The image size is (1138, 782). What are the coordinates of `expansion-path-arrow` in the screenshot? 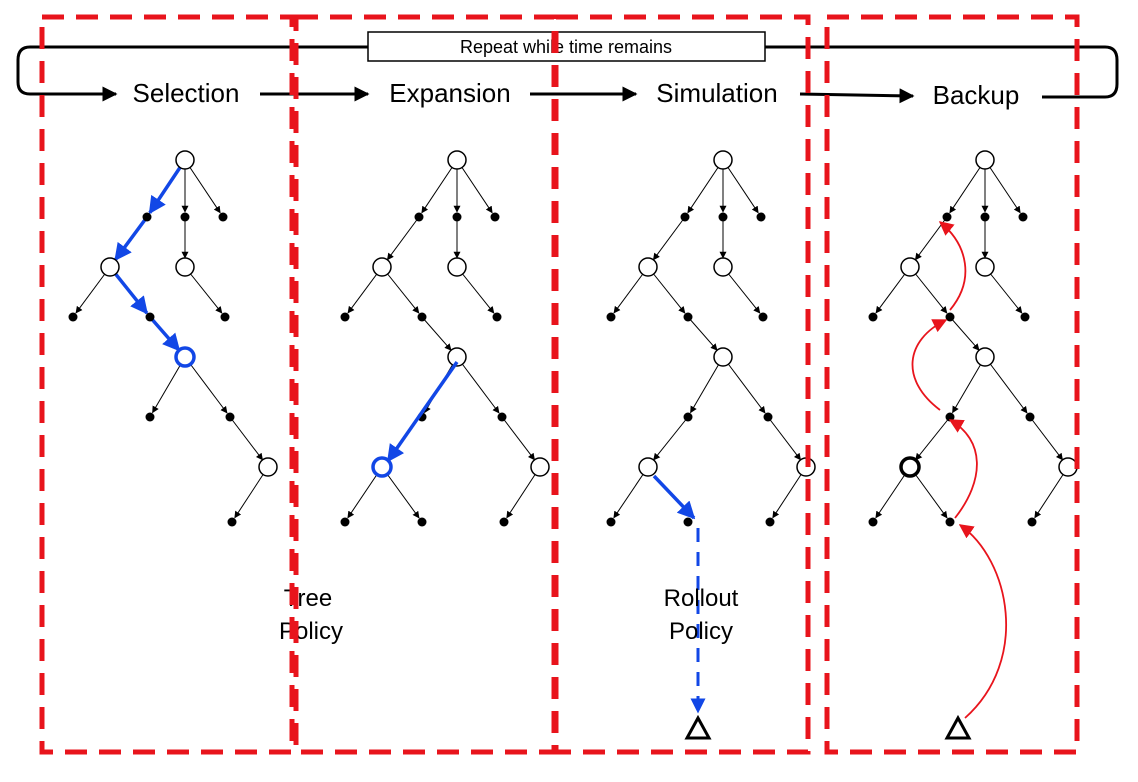 It's located at (422, 411).